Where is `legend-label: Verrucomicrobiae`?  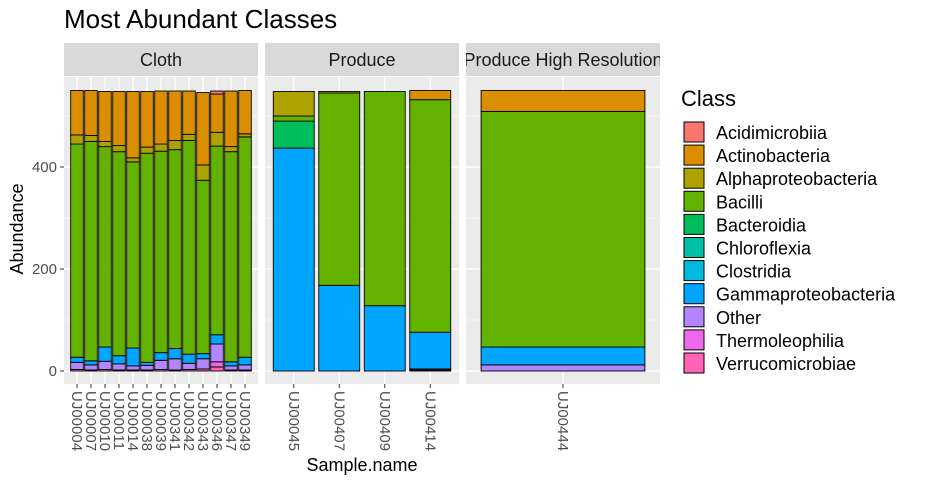 legend-label: Verrucomicrobiae is located at coordinates (786, 364).